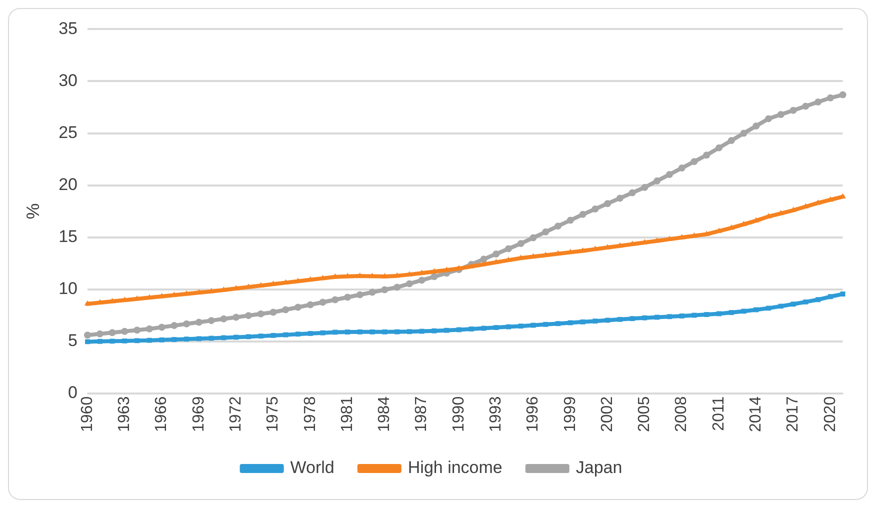 Image resolution: width=877 pixels, height=510 pixels. What do you see at coordinates (830, 414) in the screenshot?
I see `x-tick-label: 2020` at bounding box center [830, 414].